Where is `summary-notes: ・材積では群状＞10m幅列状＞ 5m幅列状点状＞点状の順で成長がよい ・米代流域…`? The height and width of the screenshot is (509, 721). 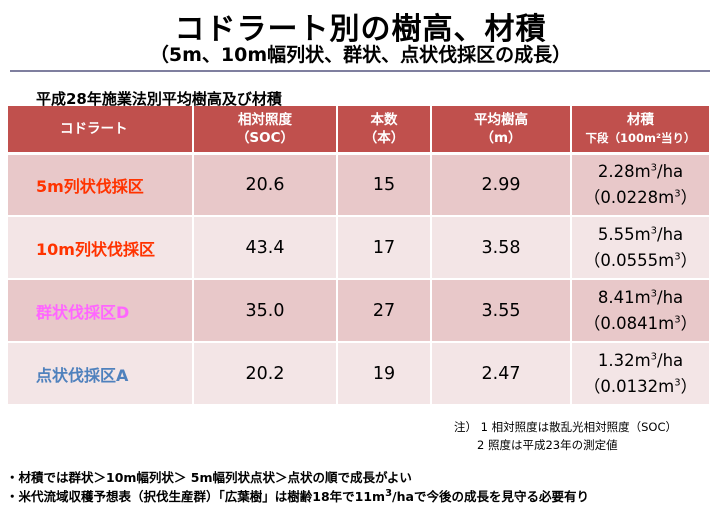
summary-notes: ・材積では群状＞10m幅列状＞ 5m幅列状点状＞点状の順で成長がよい ・米代流域… is located at coordinates (297, 487).